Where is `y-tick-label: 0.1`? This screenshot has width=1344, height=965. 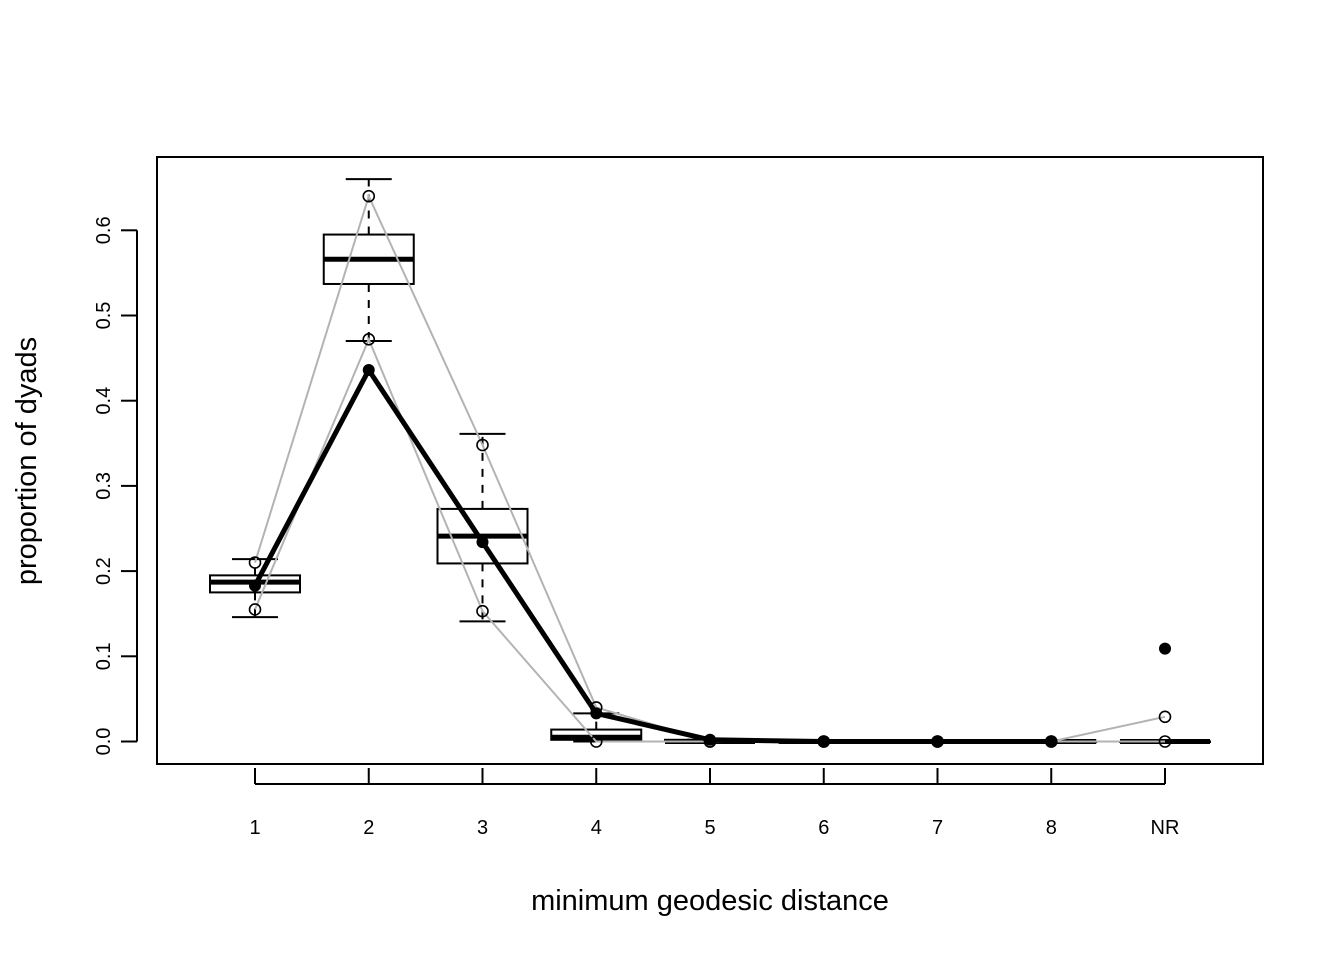 y-tick-label: 0.1 is located at coordinates (104, 656).